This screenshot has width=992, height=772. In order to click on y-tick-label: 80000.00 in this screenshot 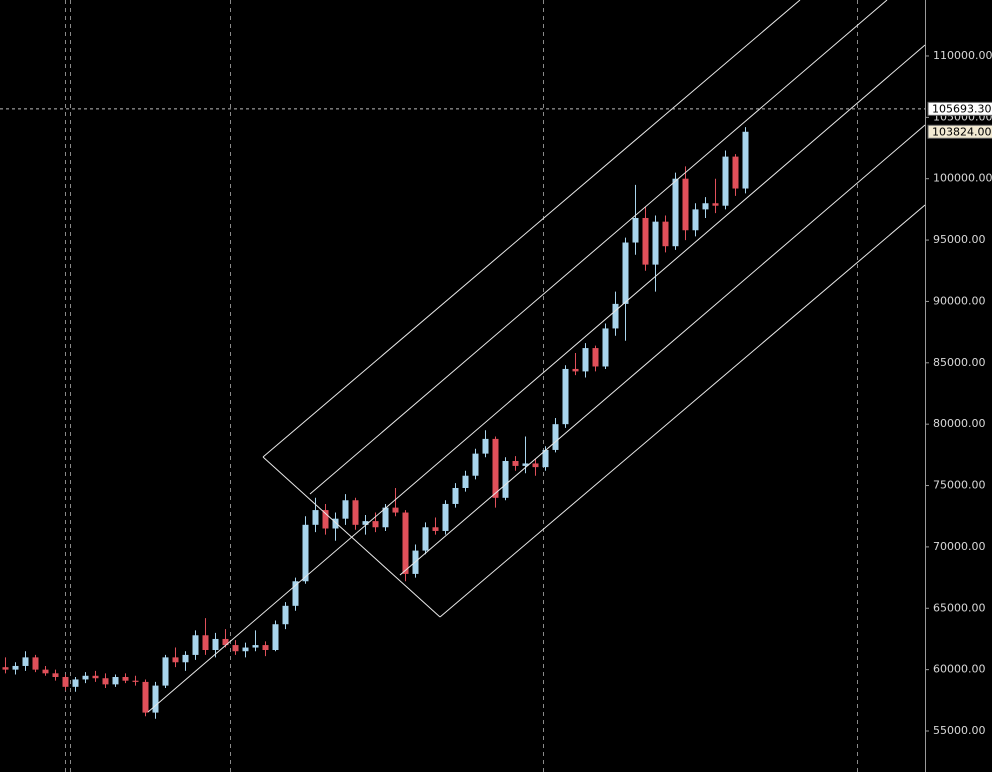, I will do `click(959, 423)`.